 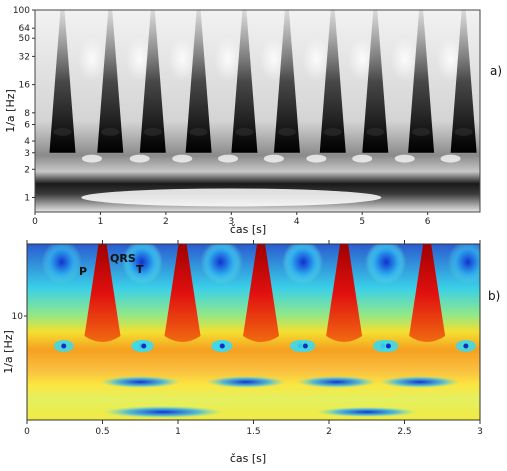 What do you see at coordinates (27, 114) in the screenshot?
I see `a-ytick-5: 8` at bounding box center [27, 114].